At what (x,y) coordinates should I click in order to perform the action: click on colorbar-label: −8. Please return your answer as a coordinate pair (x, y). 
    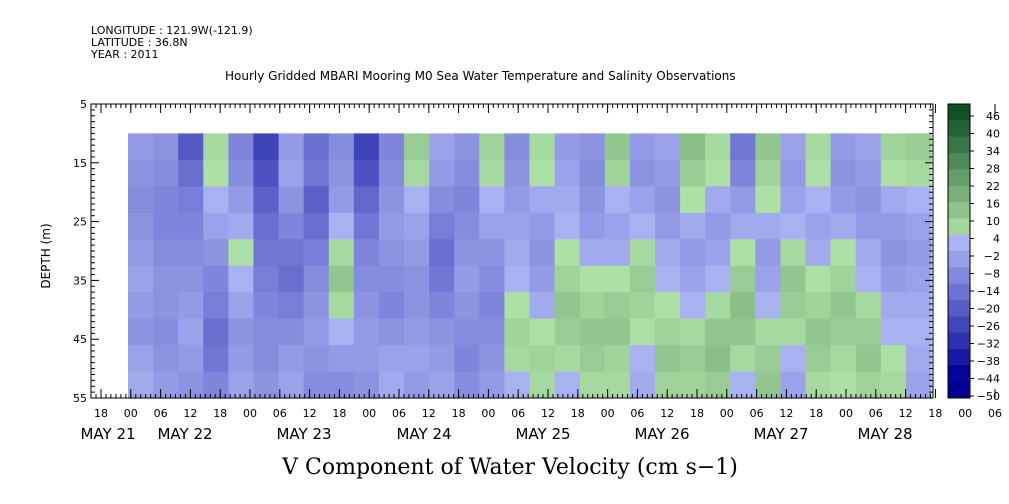
    Looking at the image, I should click on (992, 274).